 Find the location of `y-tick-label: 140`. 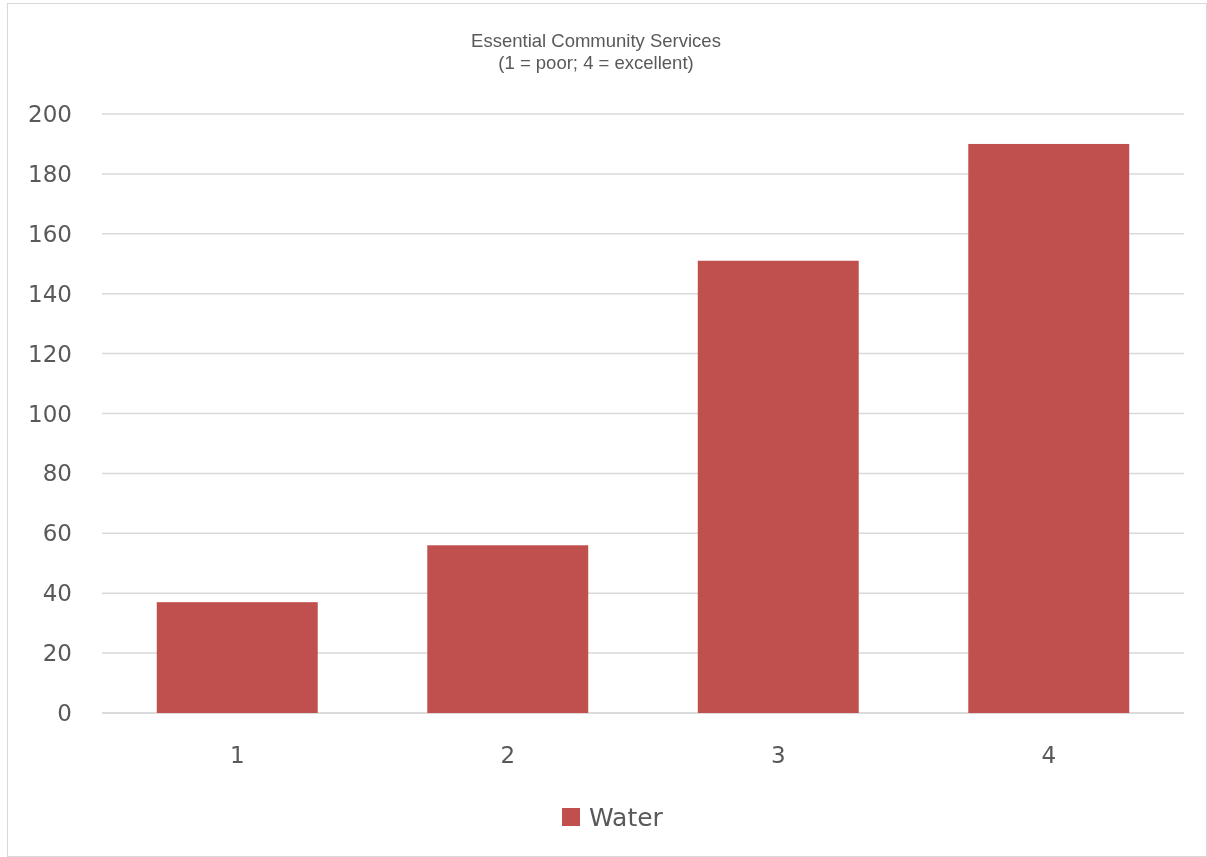

y-tick-label: 140 is located at coordinates (50, 293).